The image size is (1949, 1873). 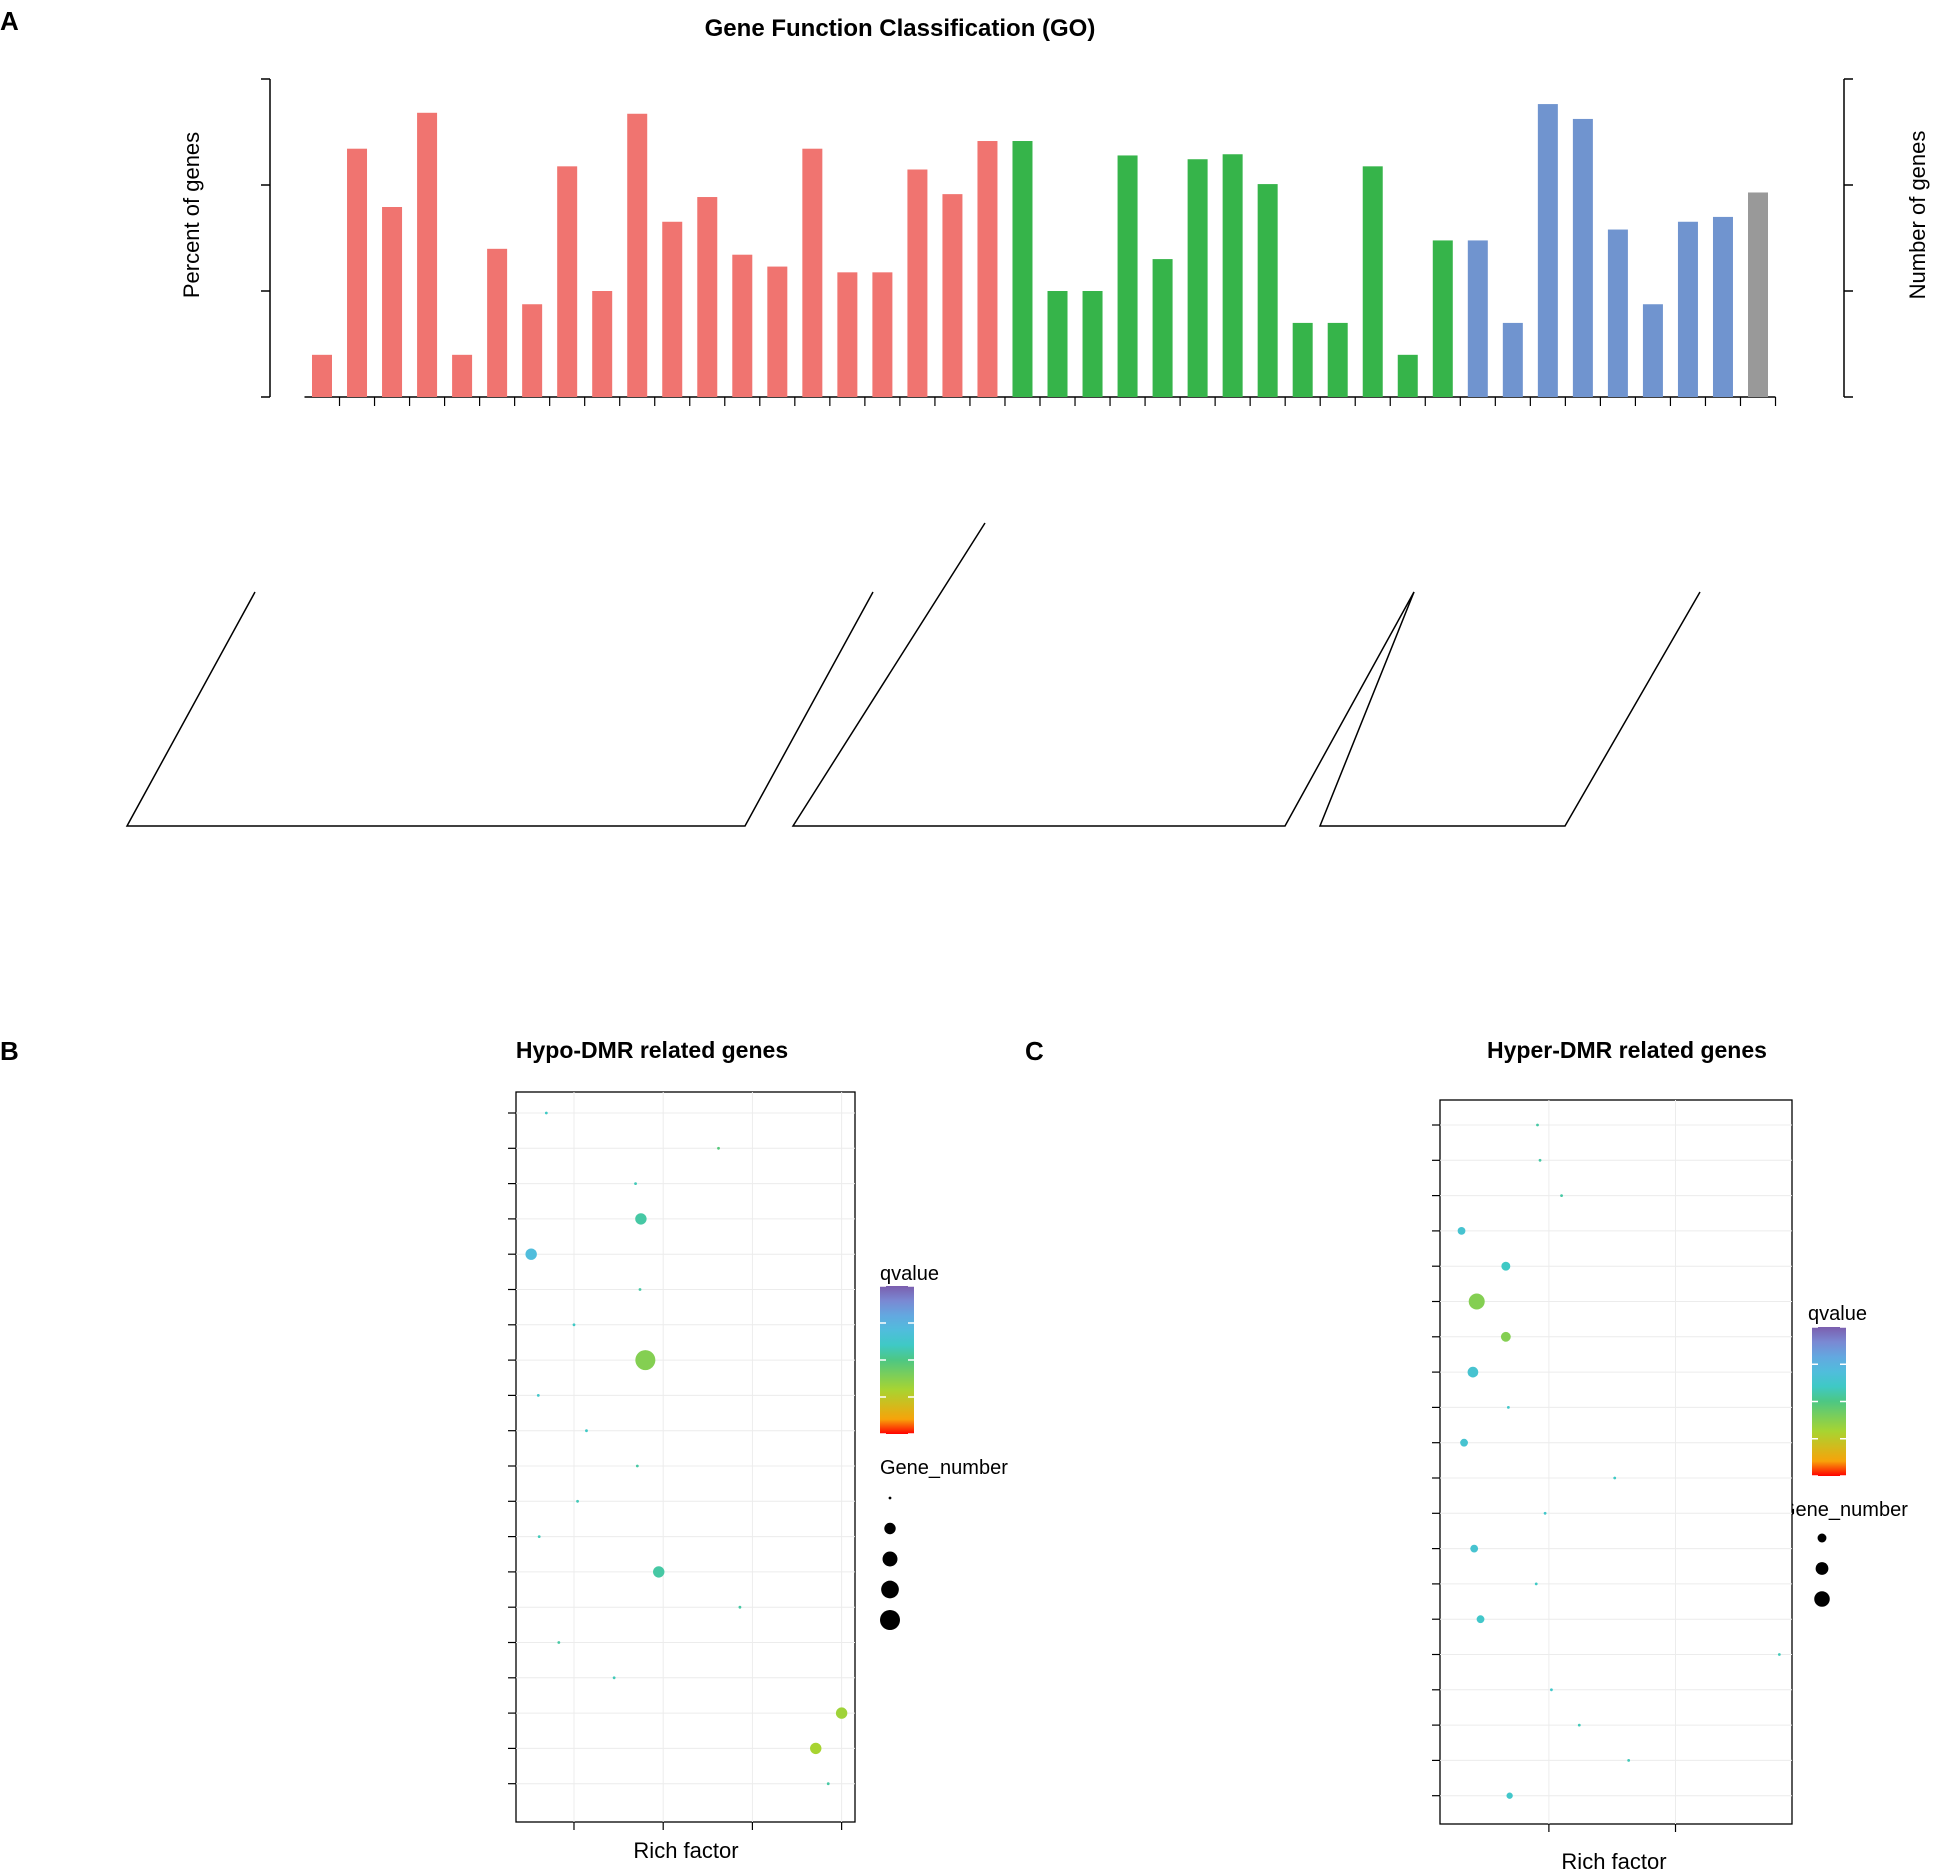 What do you see at coordinates (574, 1325) in the screenshot?
I see `hypo-point-purine-metabolism` at bounding box center [574, 1325].